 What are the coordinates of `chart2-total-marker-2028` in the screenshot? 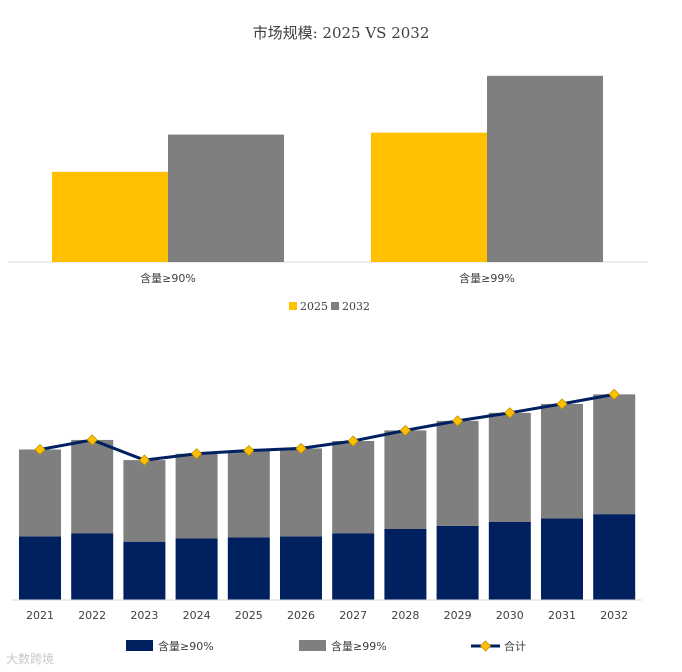 It's located at (405, 430).